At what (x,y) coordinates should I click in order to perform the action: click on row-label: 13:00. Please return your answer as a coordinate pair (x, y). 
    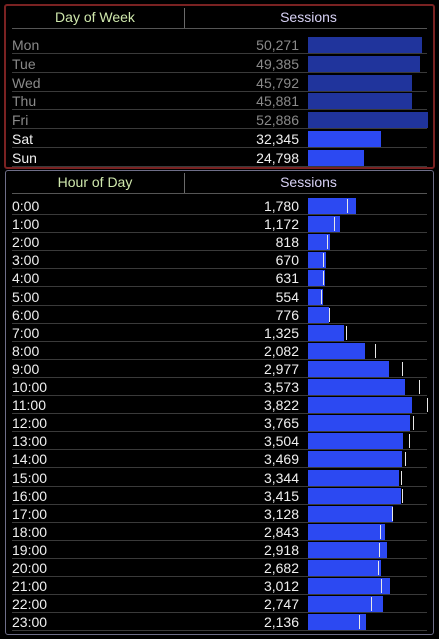
    Looking at the image, I should click on (30, 441).